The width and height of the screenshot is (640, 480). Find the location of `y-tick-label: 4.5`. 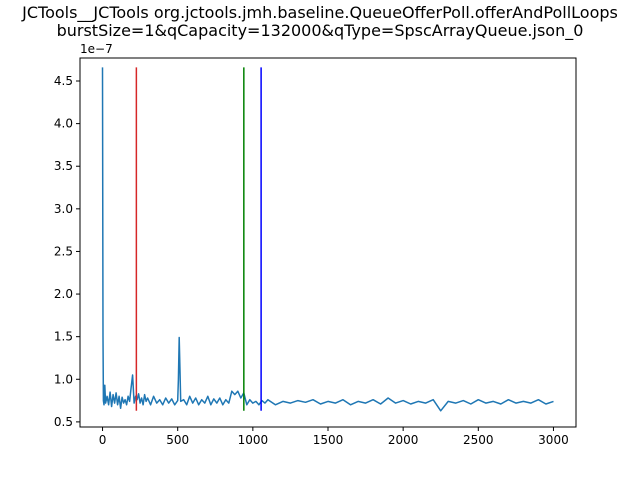

y-tick-label: 4.5 is located at coordinates (63, 81).